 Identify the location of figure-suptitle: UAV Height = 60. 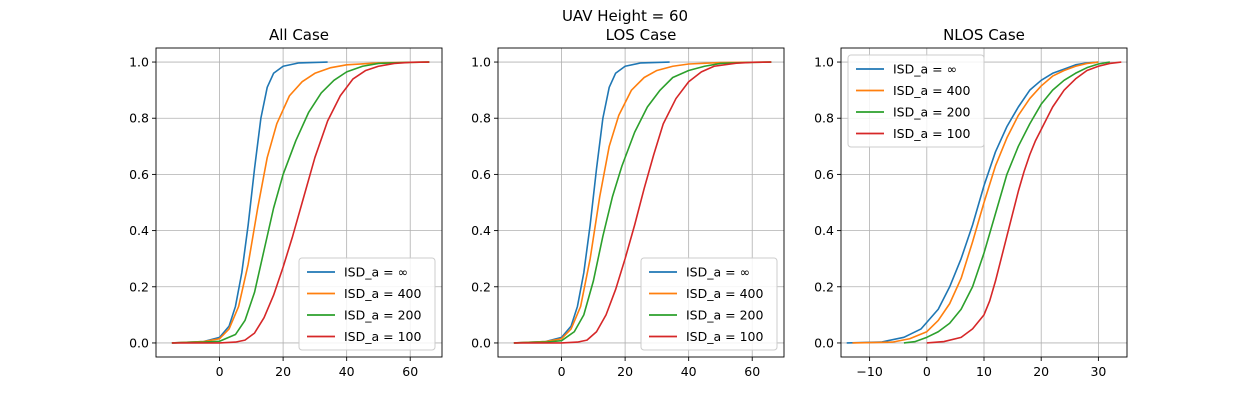
(625, 16).